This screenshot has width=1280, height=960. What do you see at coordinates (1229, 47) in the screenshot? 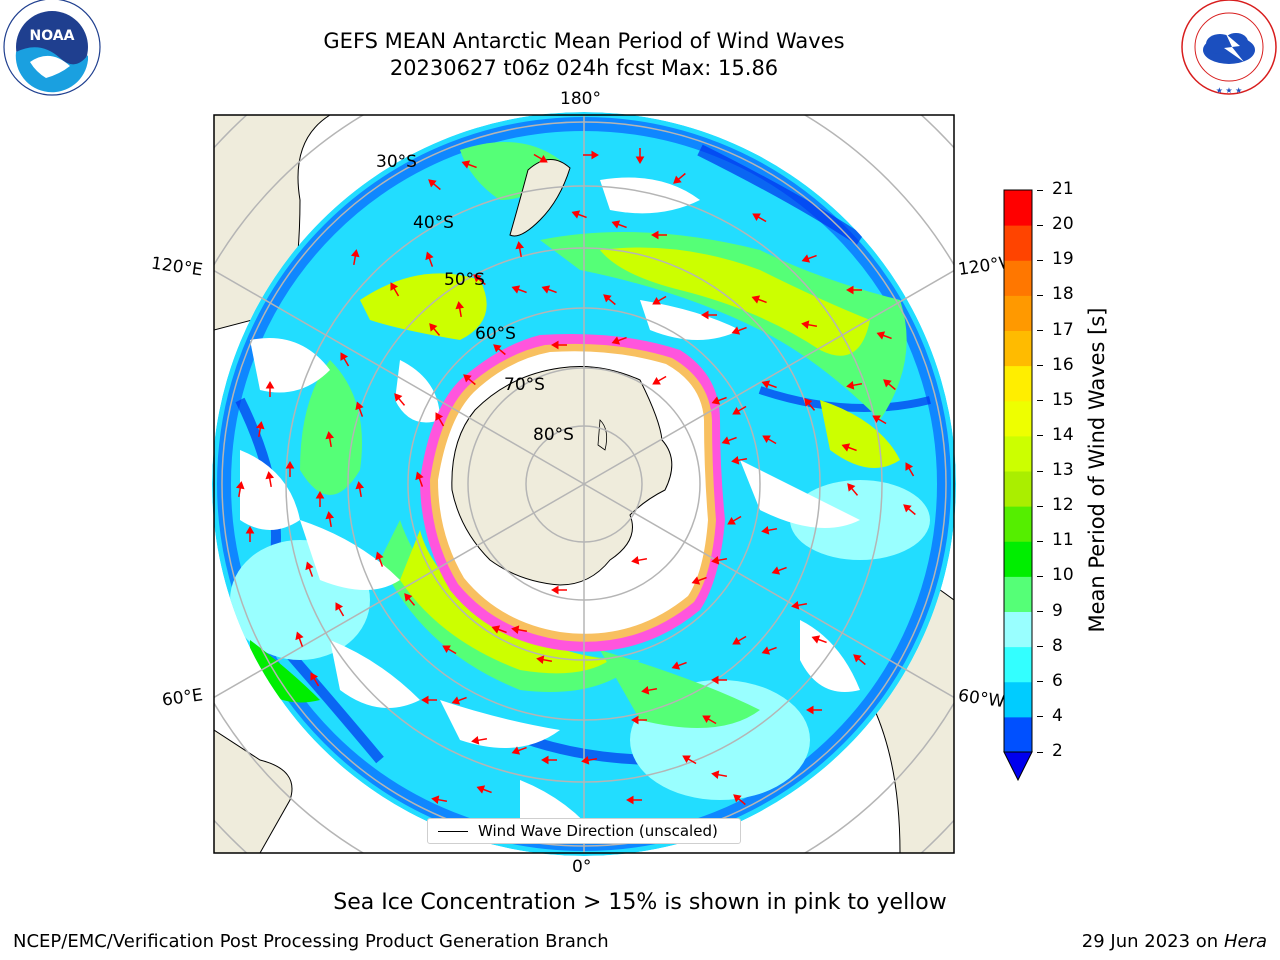
I see `nws-logo-icon: ★ ★ ★` at bounding box center [1229, 47].